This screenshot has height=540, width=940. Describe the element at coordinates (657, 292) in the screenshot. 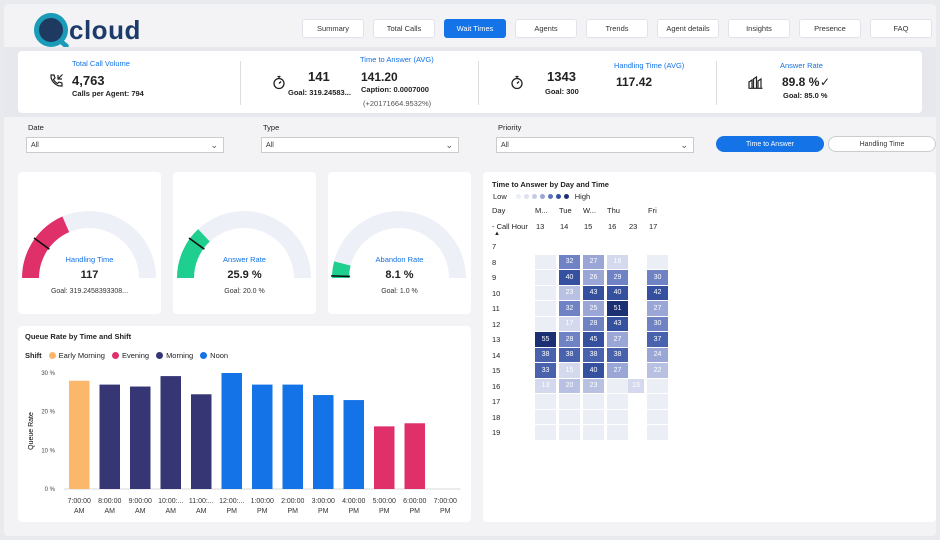

I see `heatmap-cell: 42` at that location.